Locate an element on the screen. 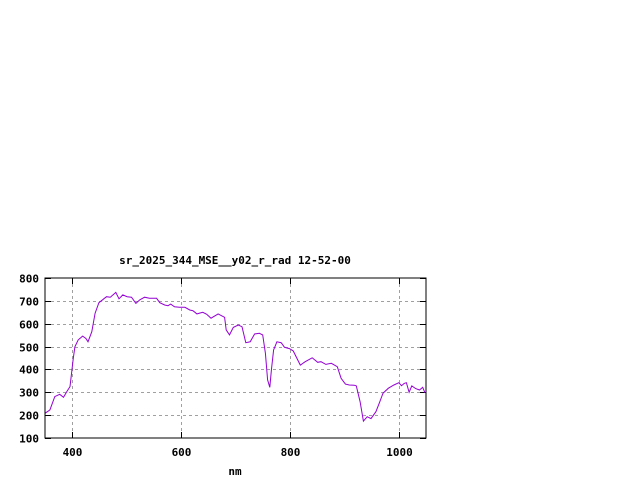  y-tick-label: 600 is located at coordinates (29, 325).